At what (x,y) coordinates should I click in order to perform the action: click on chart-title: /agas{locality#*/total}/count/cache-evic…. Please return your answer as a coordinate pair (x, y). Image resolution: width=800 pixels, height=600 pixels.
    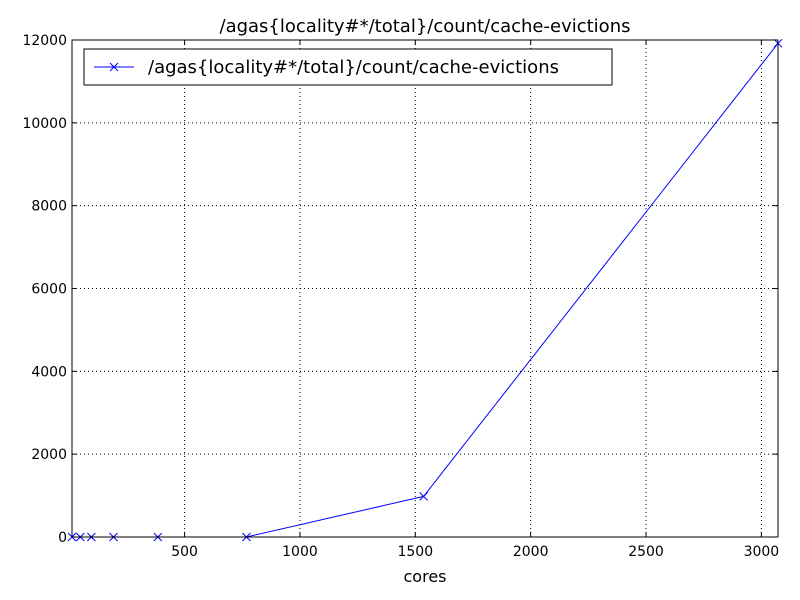
    Looking at the image, I should click on (425, 26).